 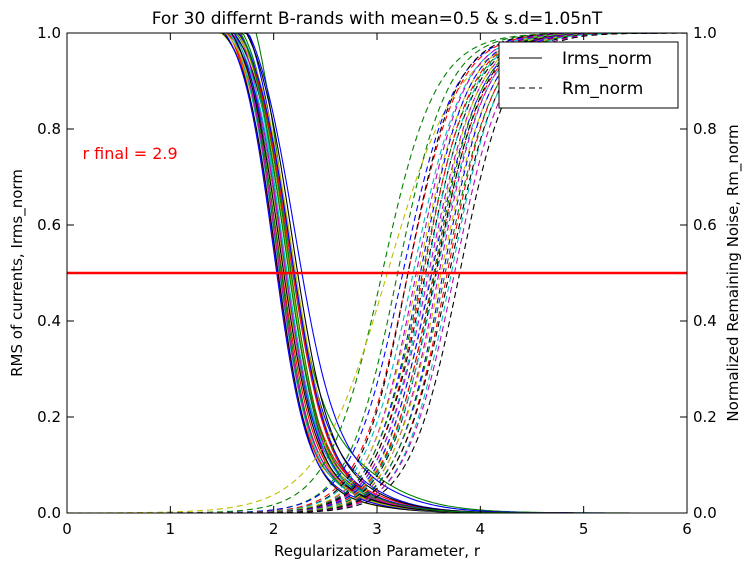 I want to click on x-tick-label: 0, so click(x=67, y=529).